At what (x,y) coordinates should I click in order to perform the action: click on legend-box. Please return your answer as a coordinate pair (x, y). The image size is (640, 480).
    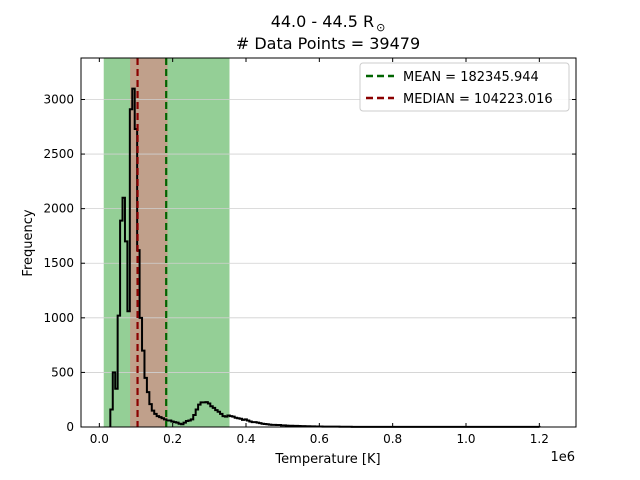
    Looking at the image, I should click on (464, 87).